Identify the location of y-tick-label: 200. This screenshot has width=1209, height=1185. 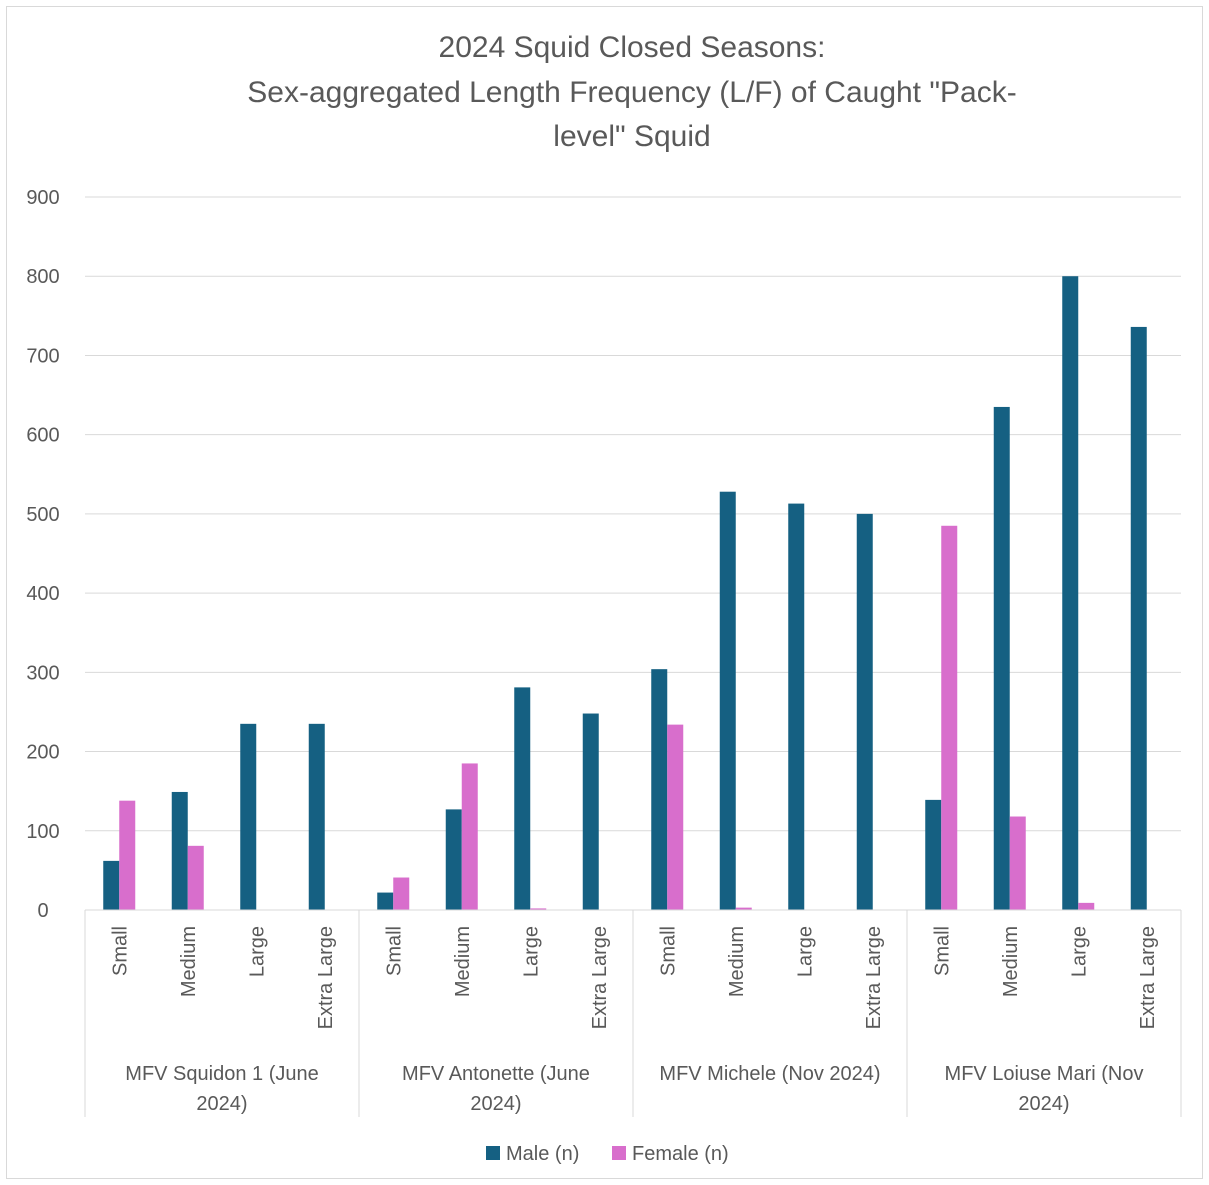
(42, 753).